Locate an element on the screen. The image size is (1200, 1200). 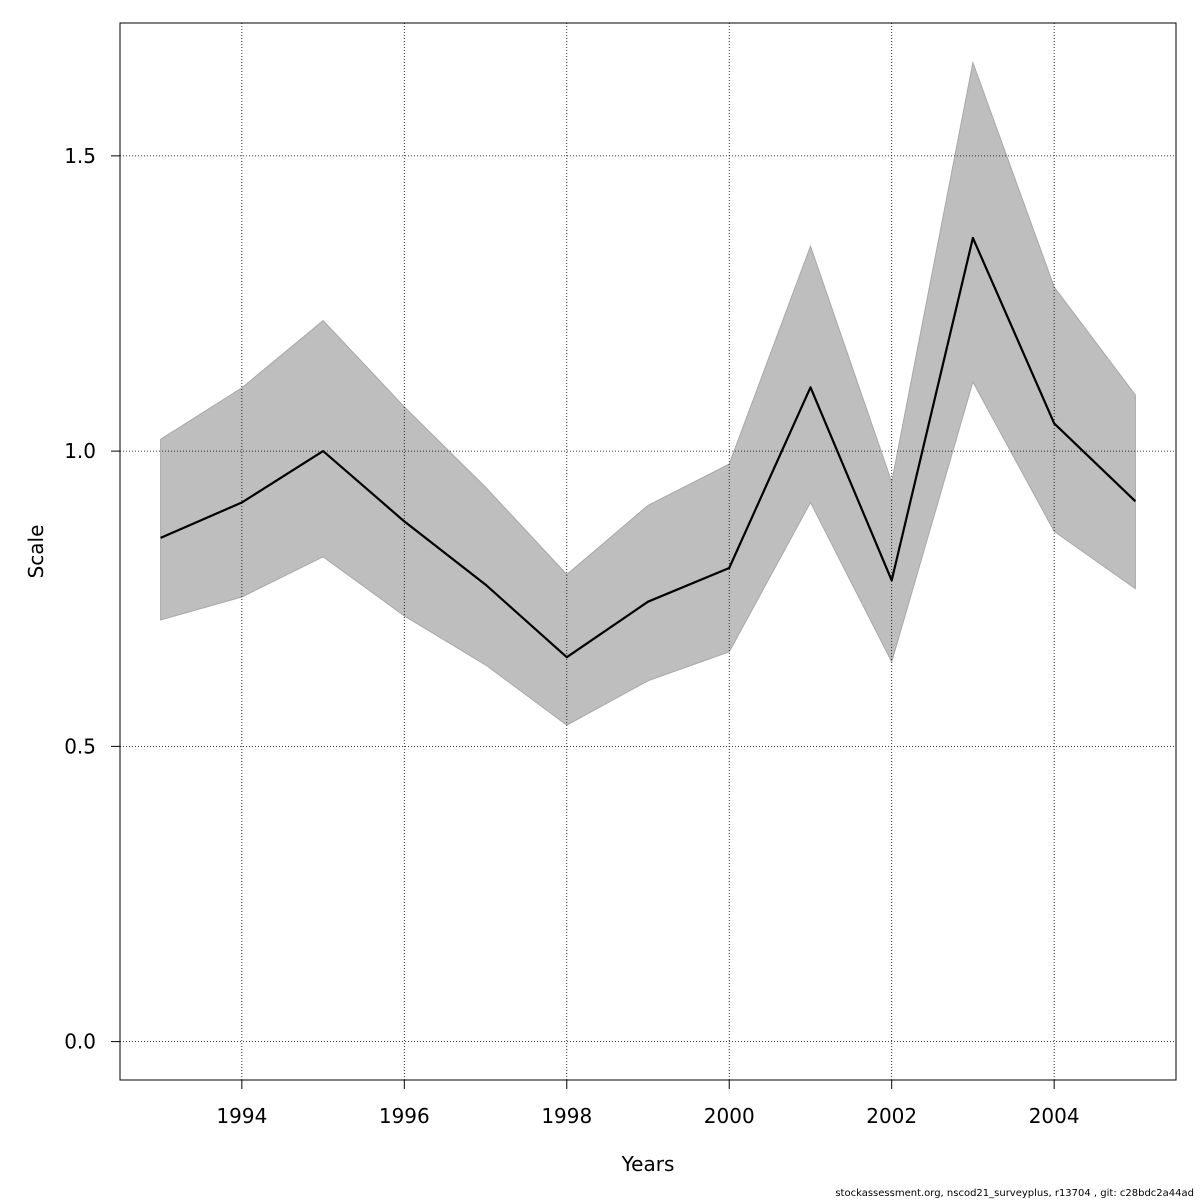
x-tick-label-1996: 1996 is located at coordinates (404, 1116).